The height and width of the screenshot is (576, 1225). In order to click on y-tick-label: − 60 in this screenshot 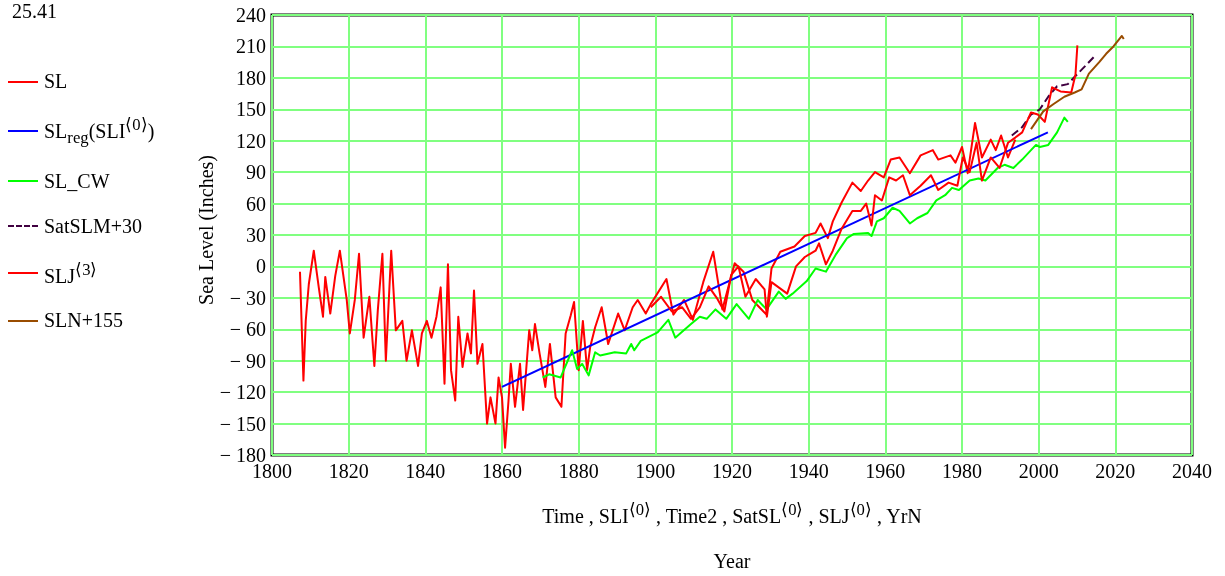, I will do `click(247, 329)`.